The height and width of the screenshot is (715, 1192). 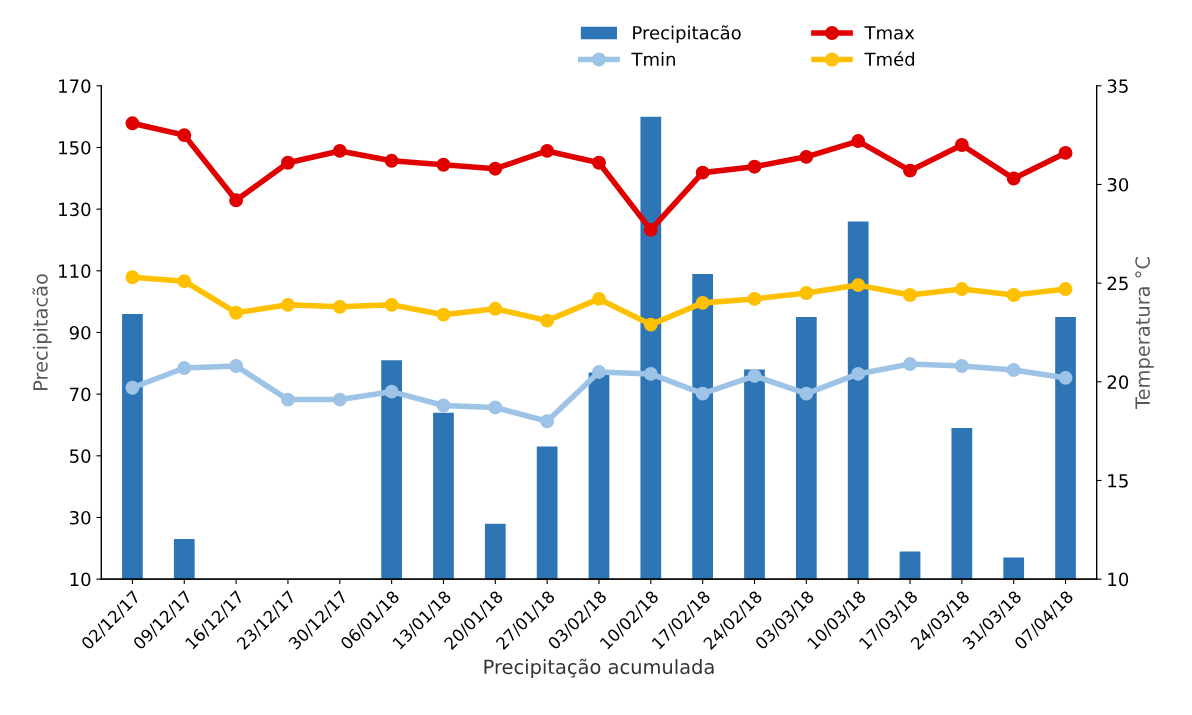 What do you see at coordinates (1118, 382) in the screenshot?
I see `y2-tick-label: 20` at bounding box center [1118, 382].